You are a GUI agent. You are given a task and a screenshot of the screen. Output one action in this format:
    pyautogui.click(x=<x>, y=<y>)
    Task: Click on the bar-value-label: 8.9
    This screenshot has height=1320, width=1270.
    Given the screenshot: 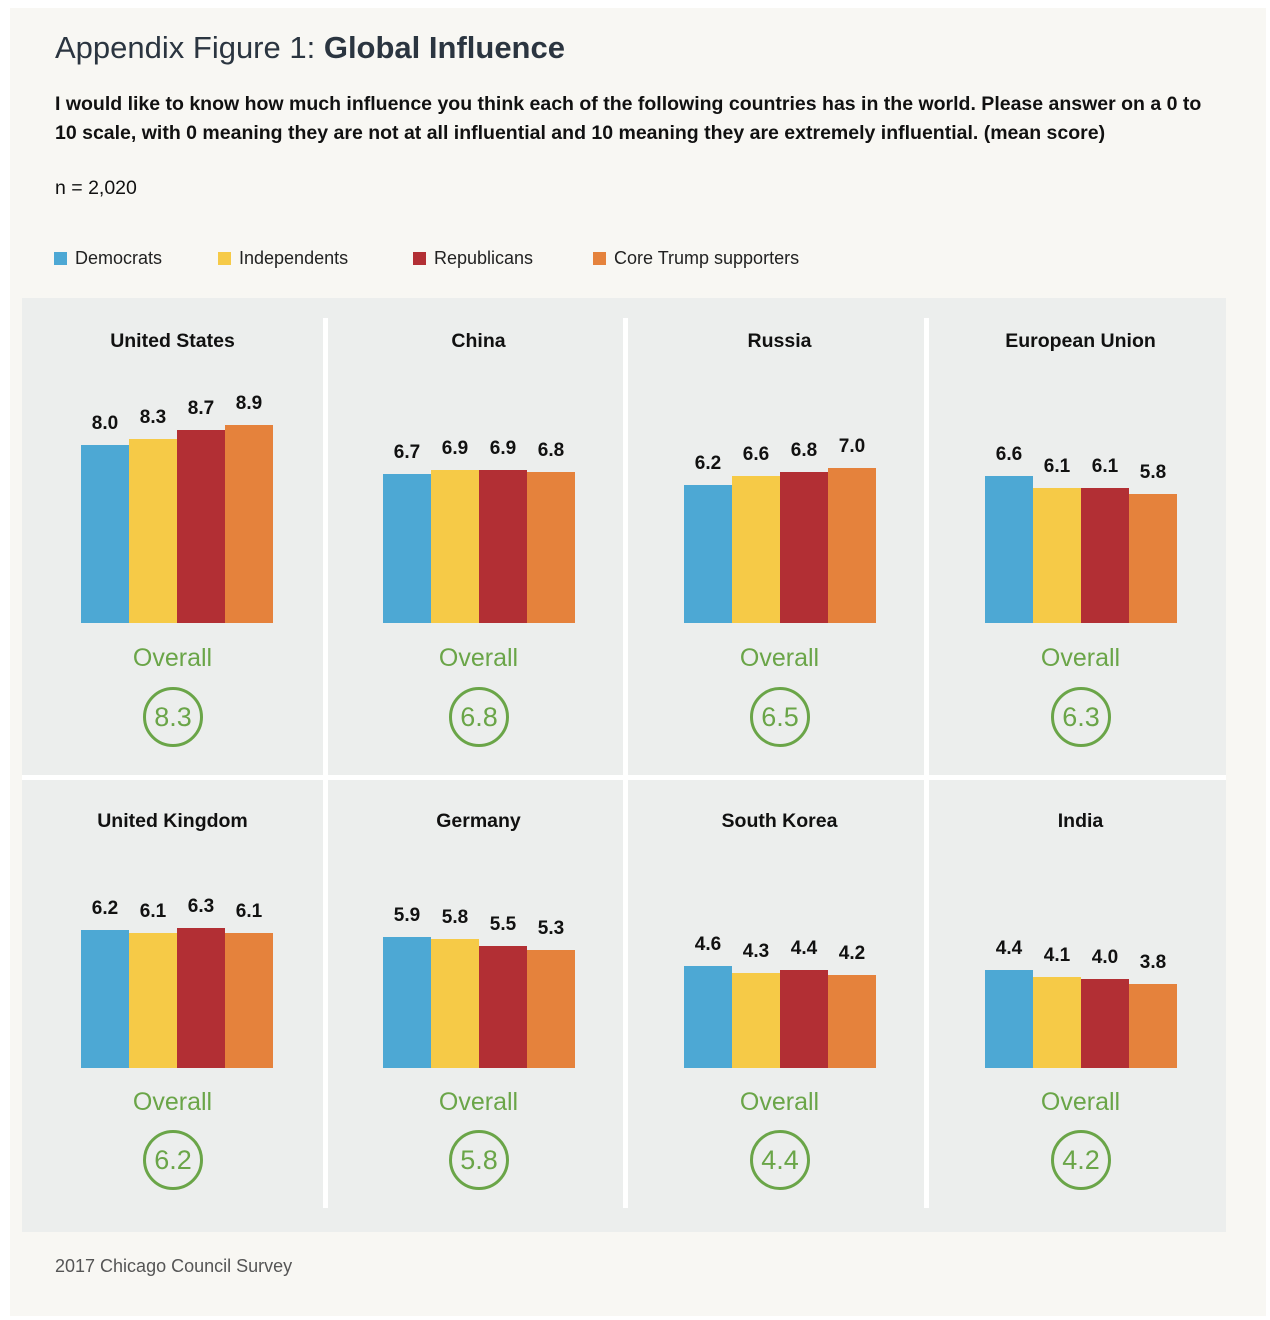 What is the action you would take?
    pyautogui.click(x=249, y=404)
    